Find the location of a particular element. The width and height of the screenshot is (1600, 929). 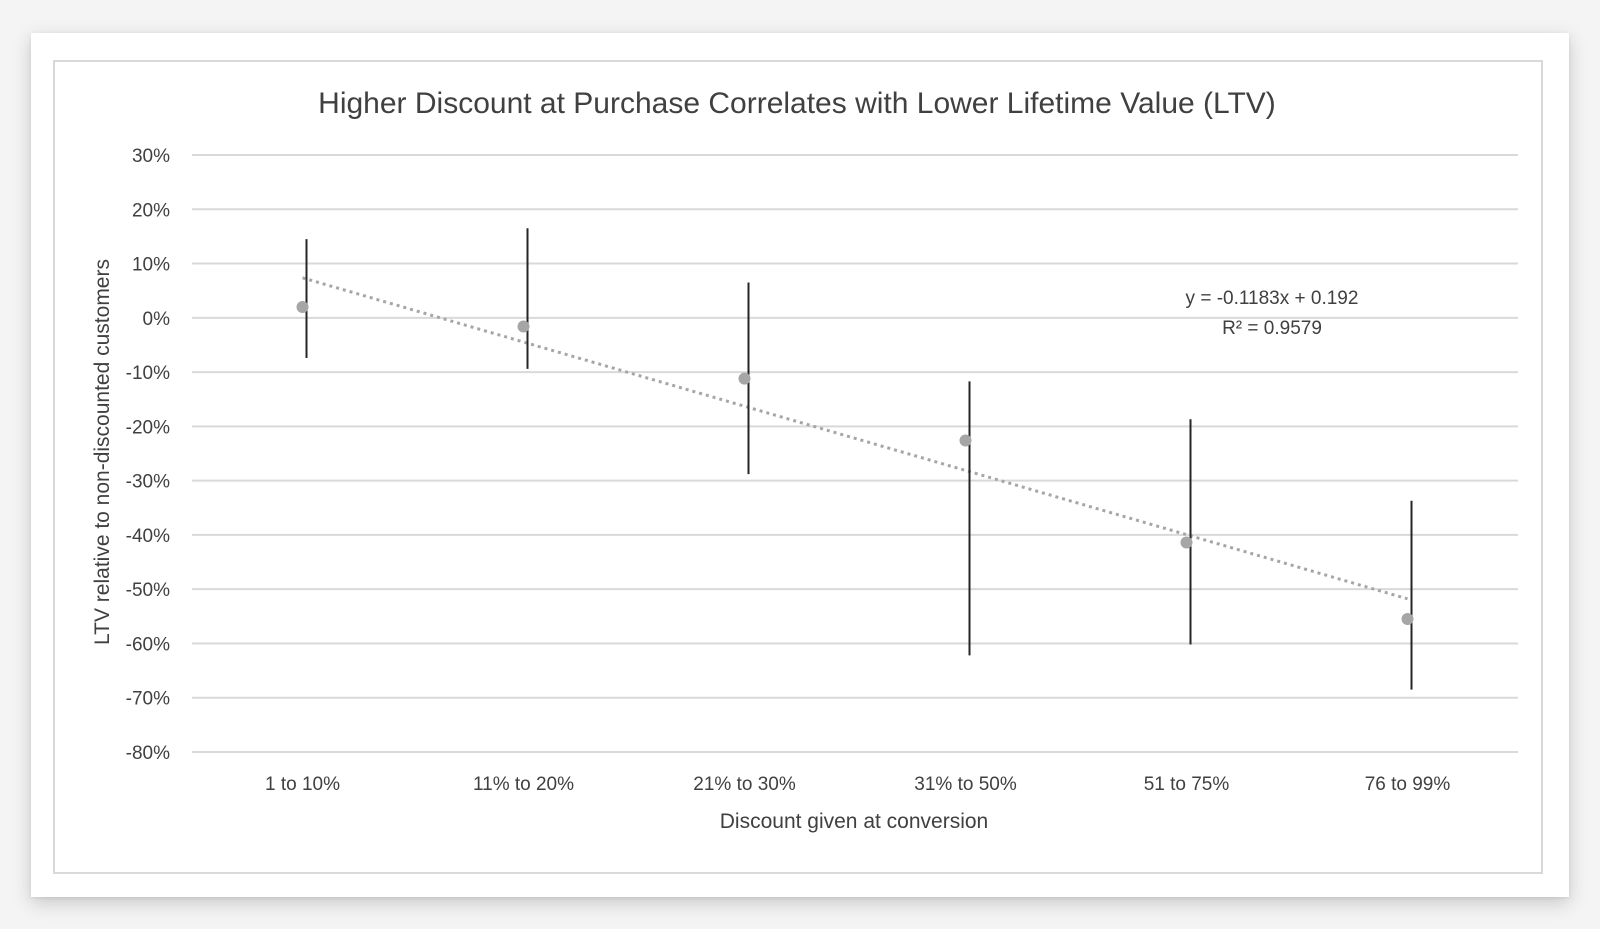

x-tick-label: 11% to 20% is located at coordinates (523, 784).